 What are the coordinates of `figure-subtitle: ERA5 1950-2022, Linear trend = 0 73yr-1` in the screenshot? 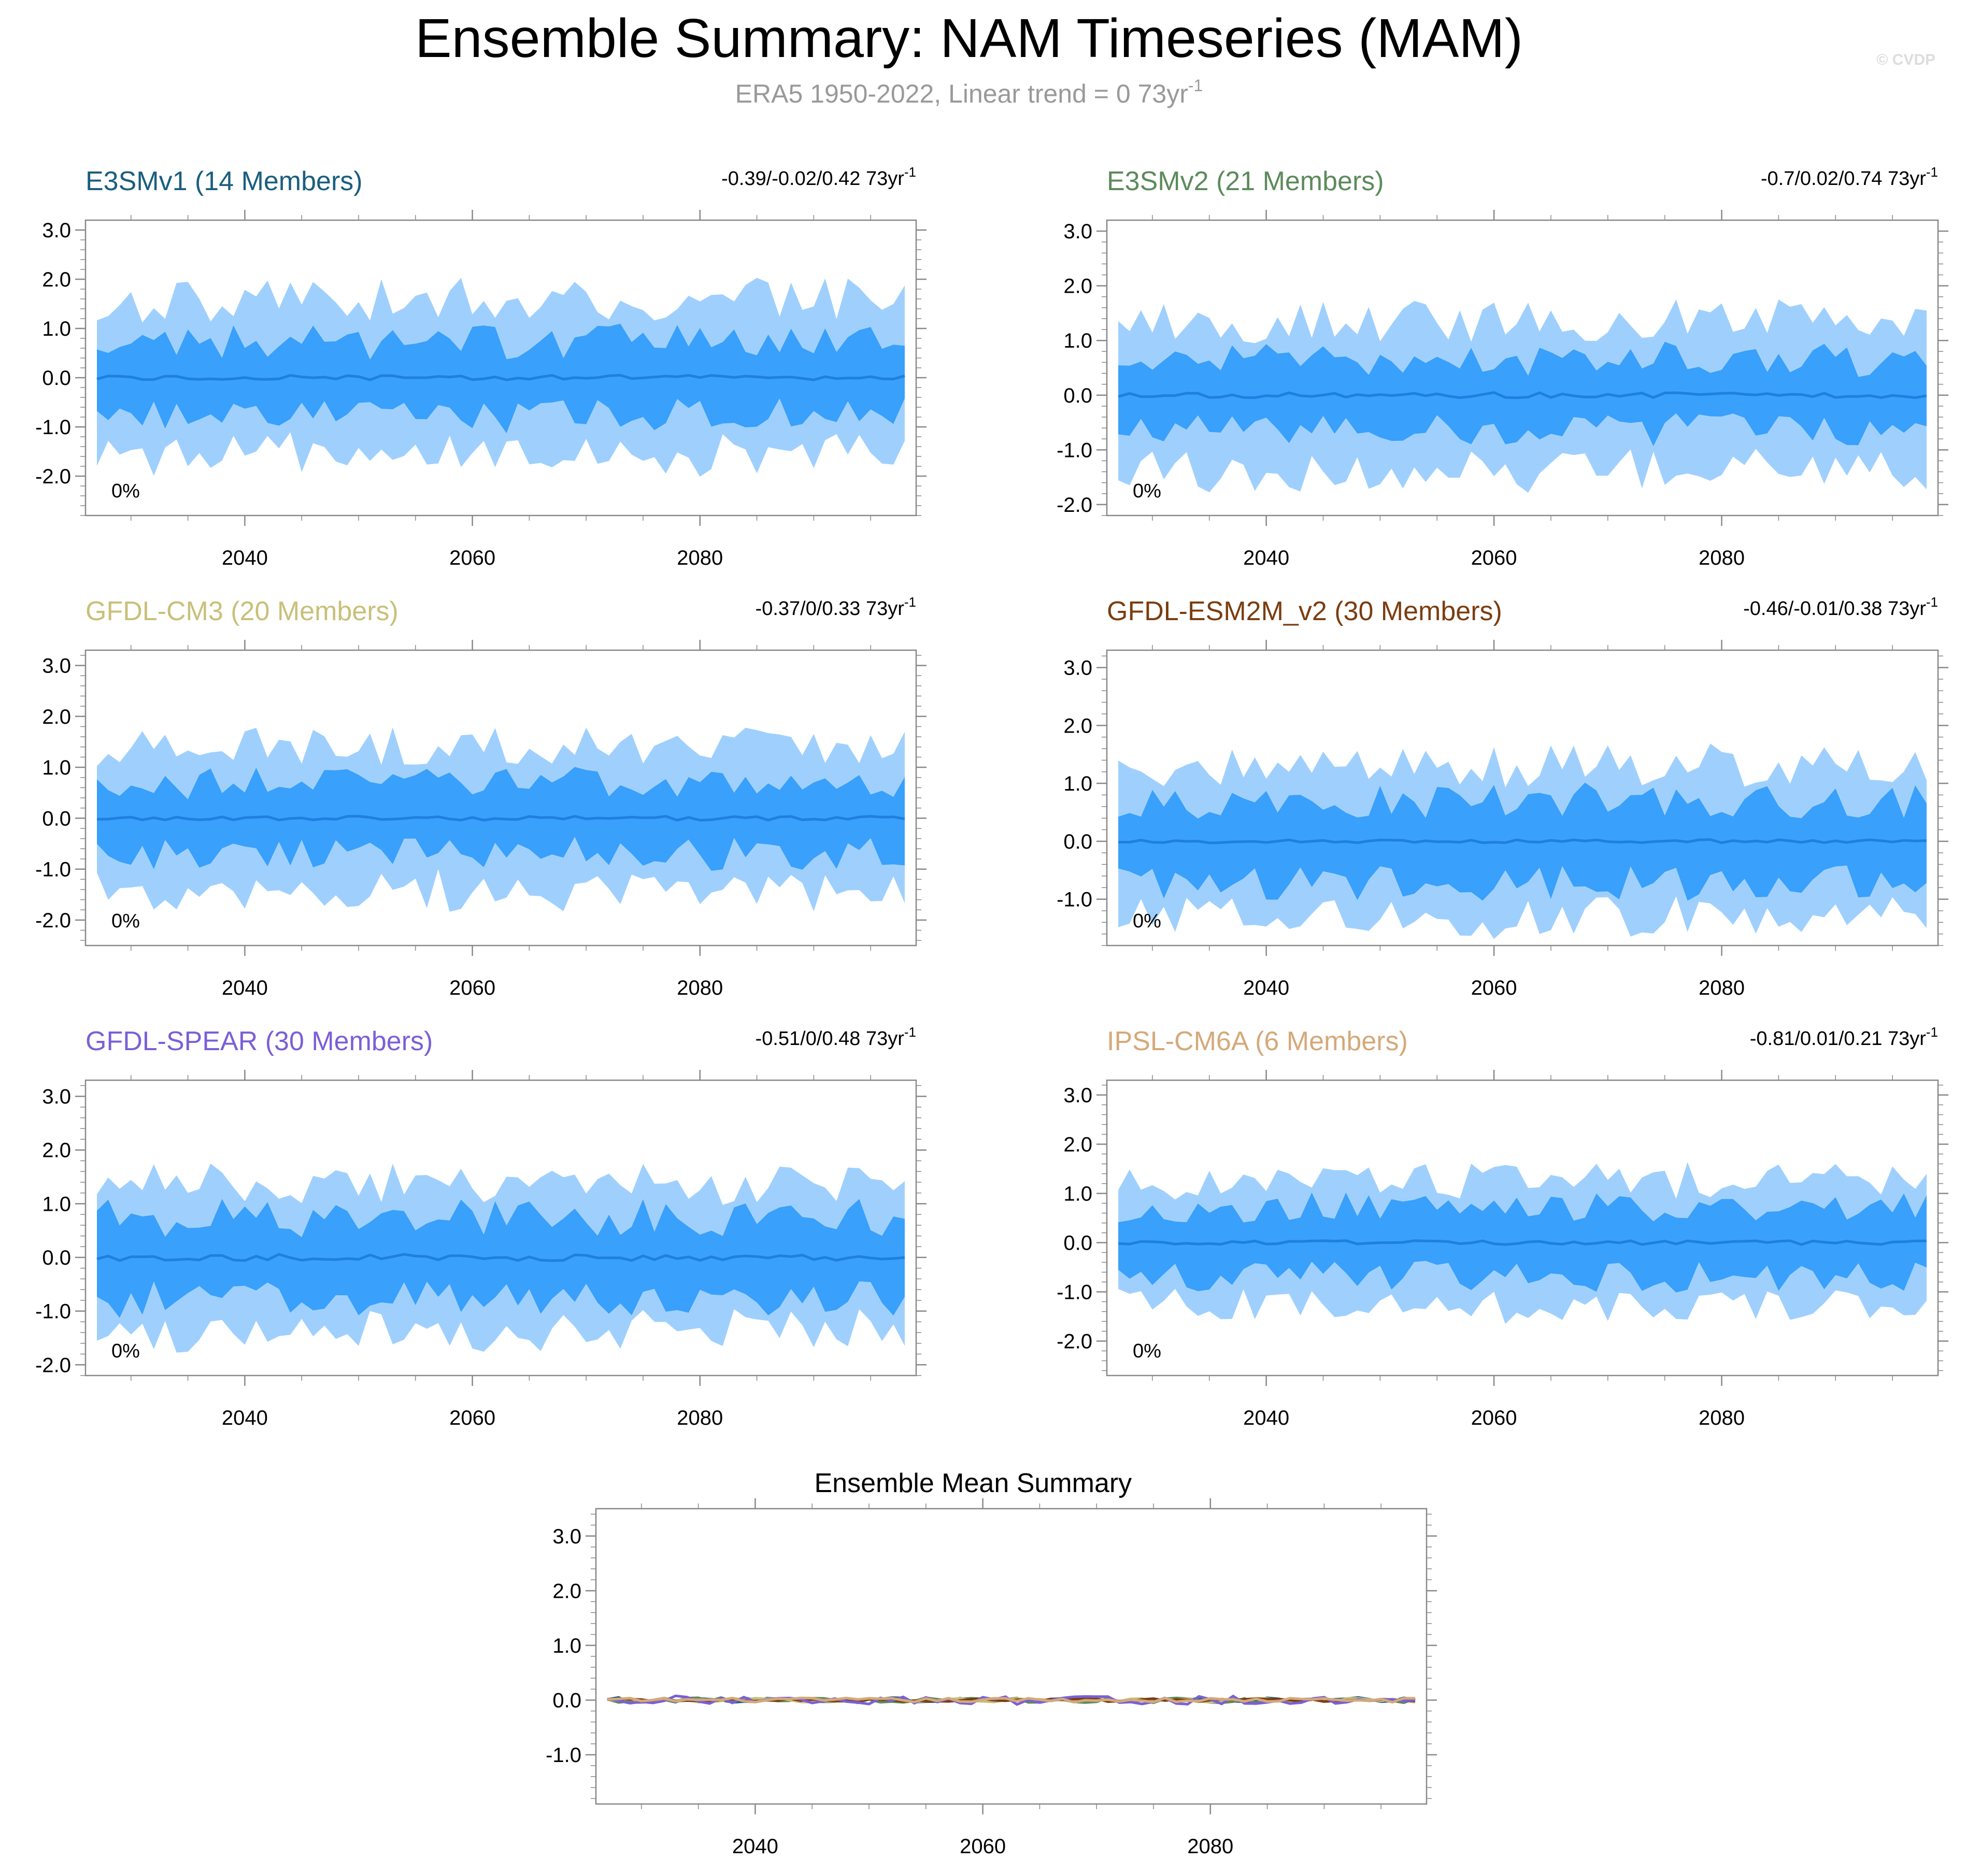 It's located at (969, 92).